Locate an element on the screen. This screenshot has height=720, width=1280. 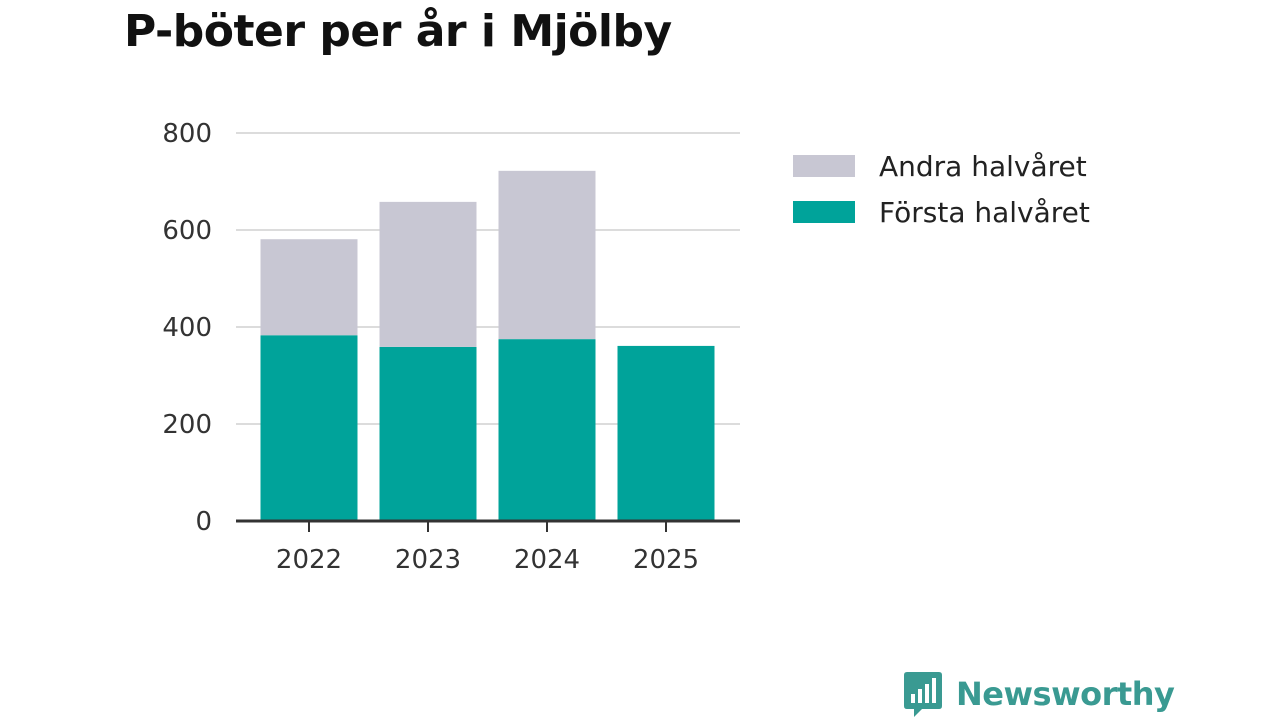
legend-label-andra-halvaret: Andra halvåret is located at coordinates (983, 166).